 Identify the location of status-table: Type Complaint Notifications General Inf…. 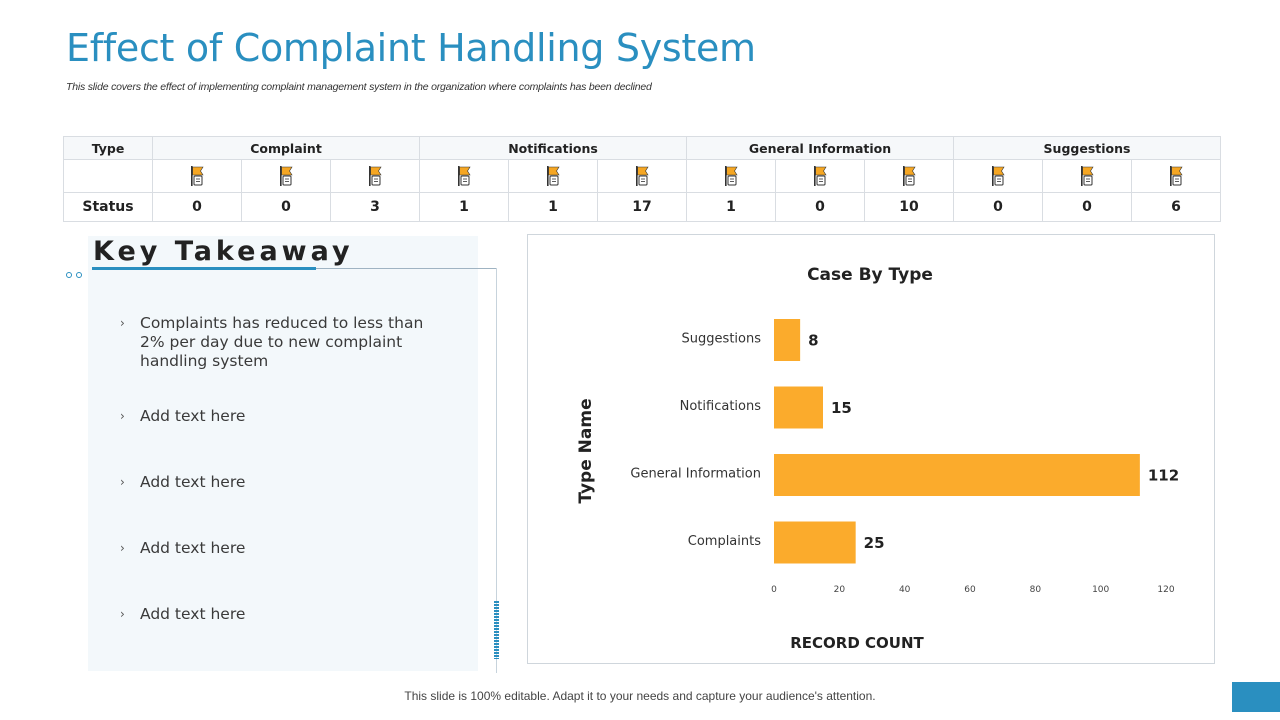
(642, 179).